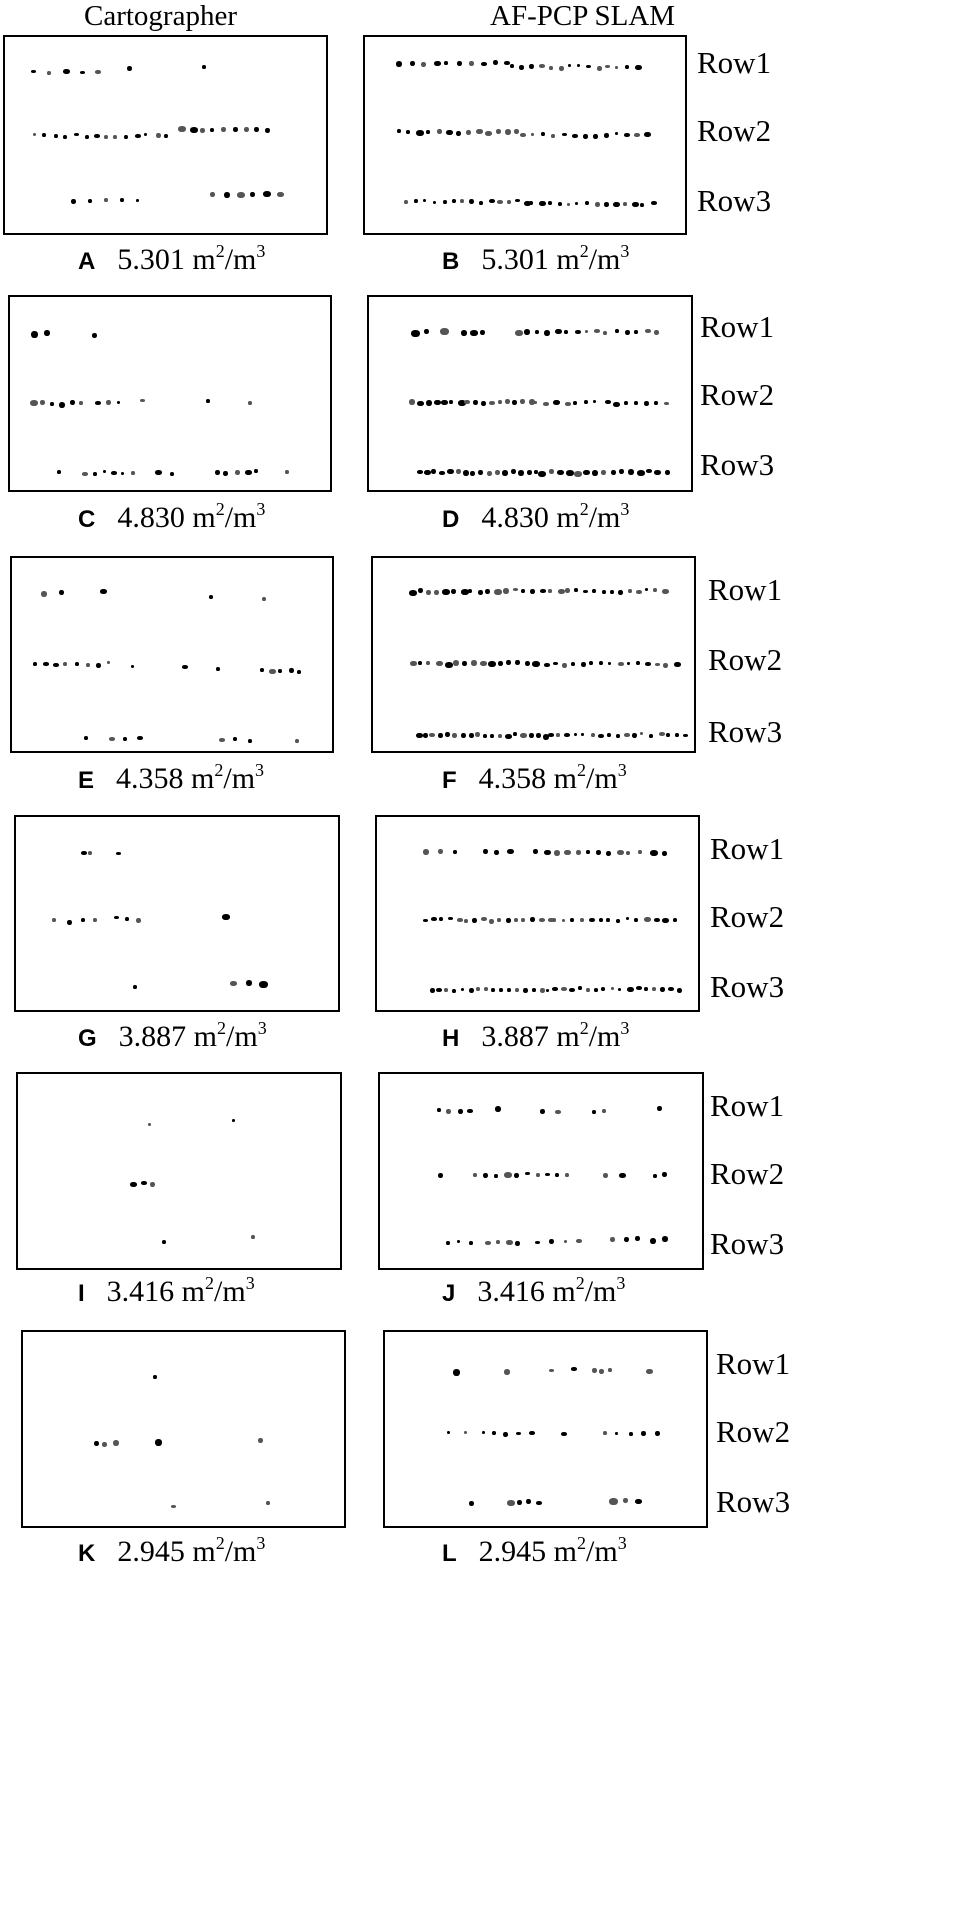 The width and height of the screenshot is (957, 1908). I want to click on caption-g: G 3.887 m2/m3, so click(172, 1037).